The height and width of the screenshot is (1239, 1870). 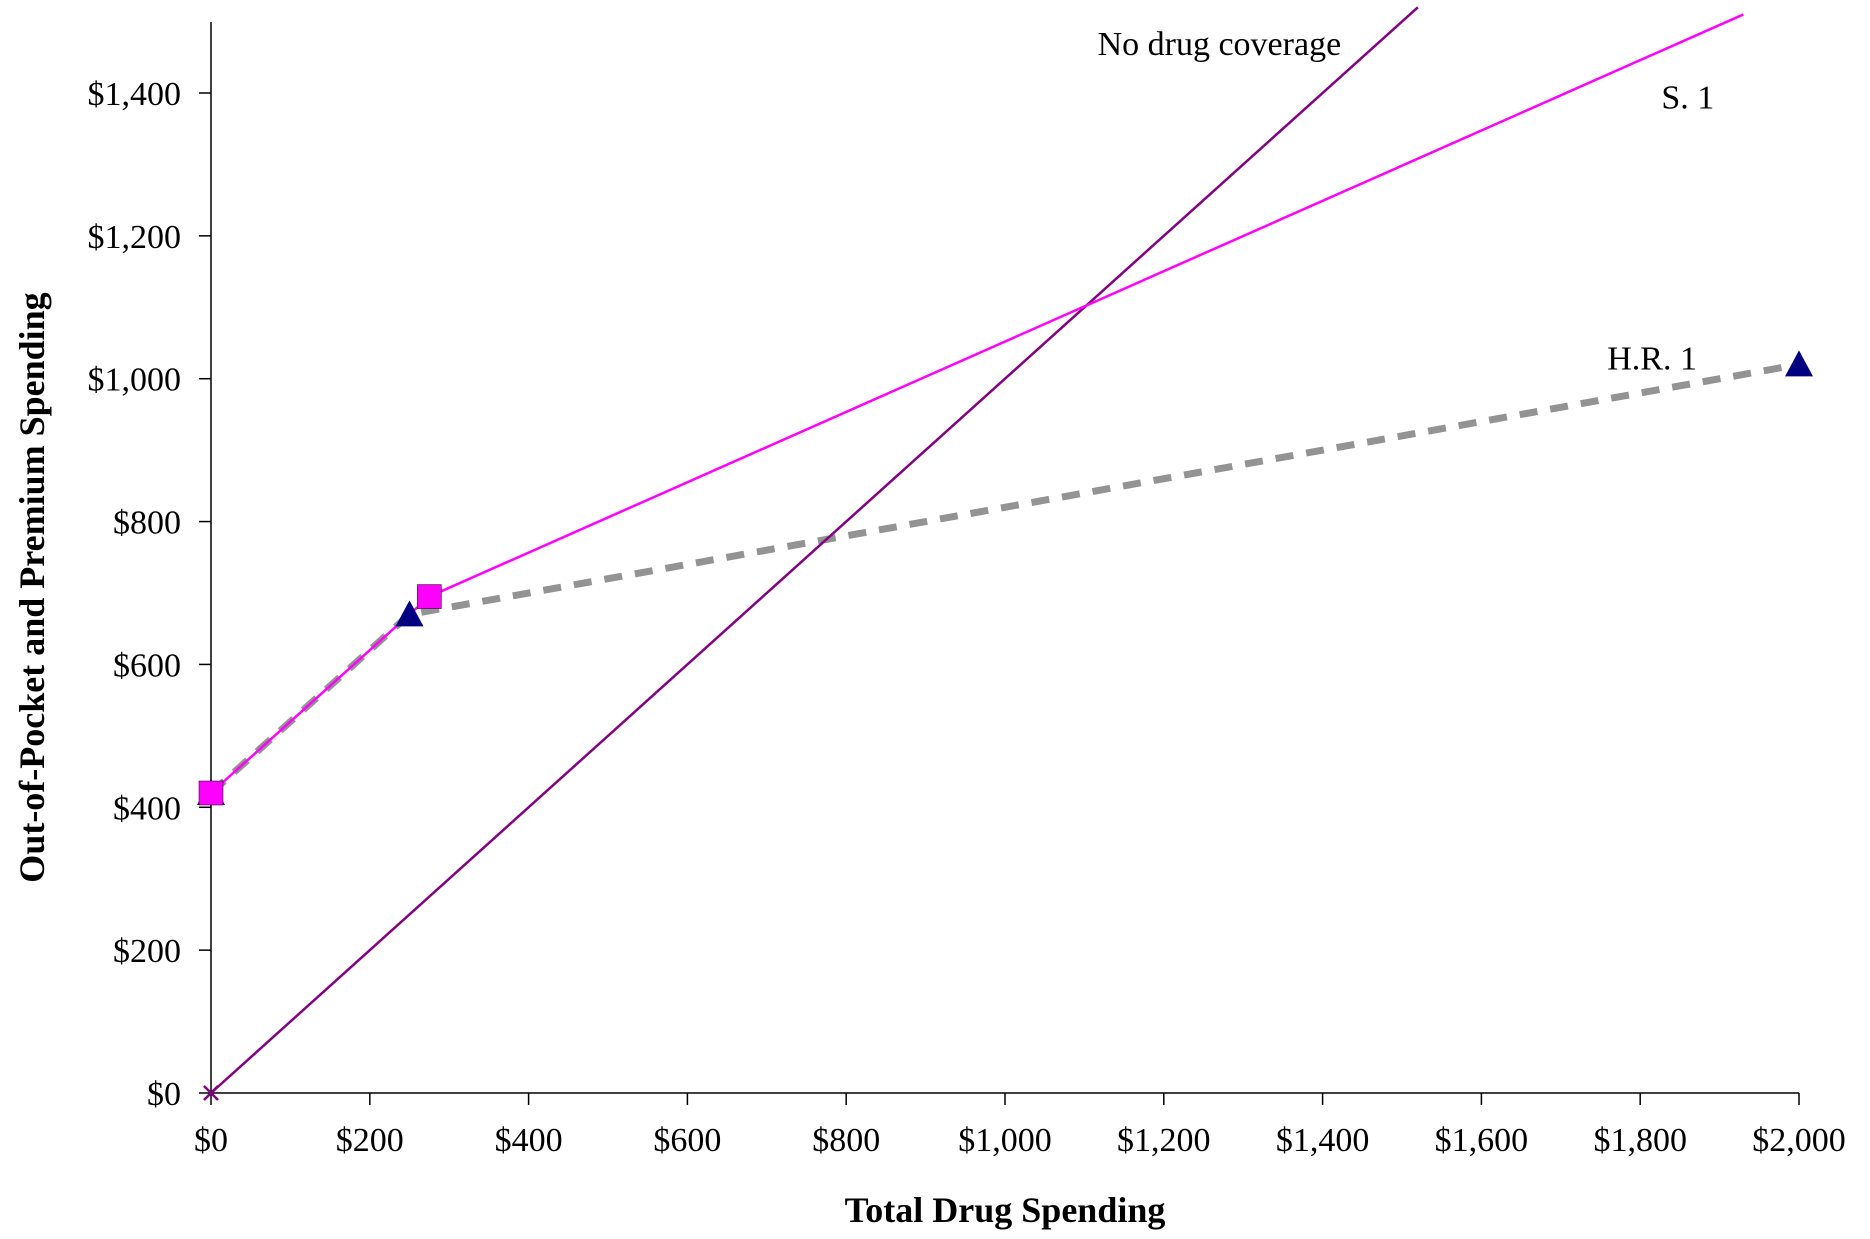 What do you see at coordinates (1687, 98) in the screenshot?
I see `annotation-s-1: S. 1` at bounding box center [1687, 98].